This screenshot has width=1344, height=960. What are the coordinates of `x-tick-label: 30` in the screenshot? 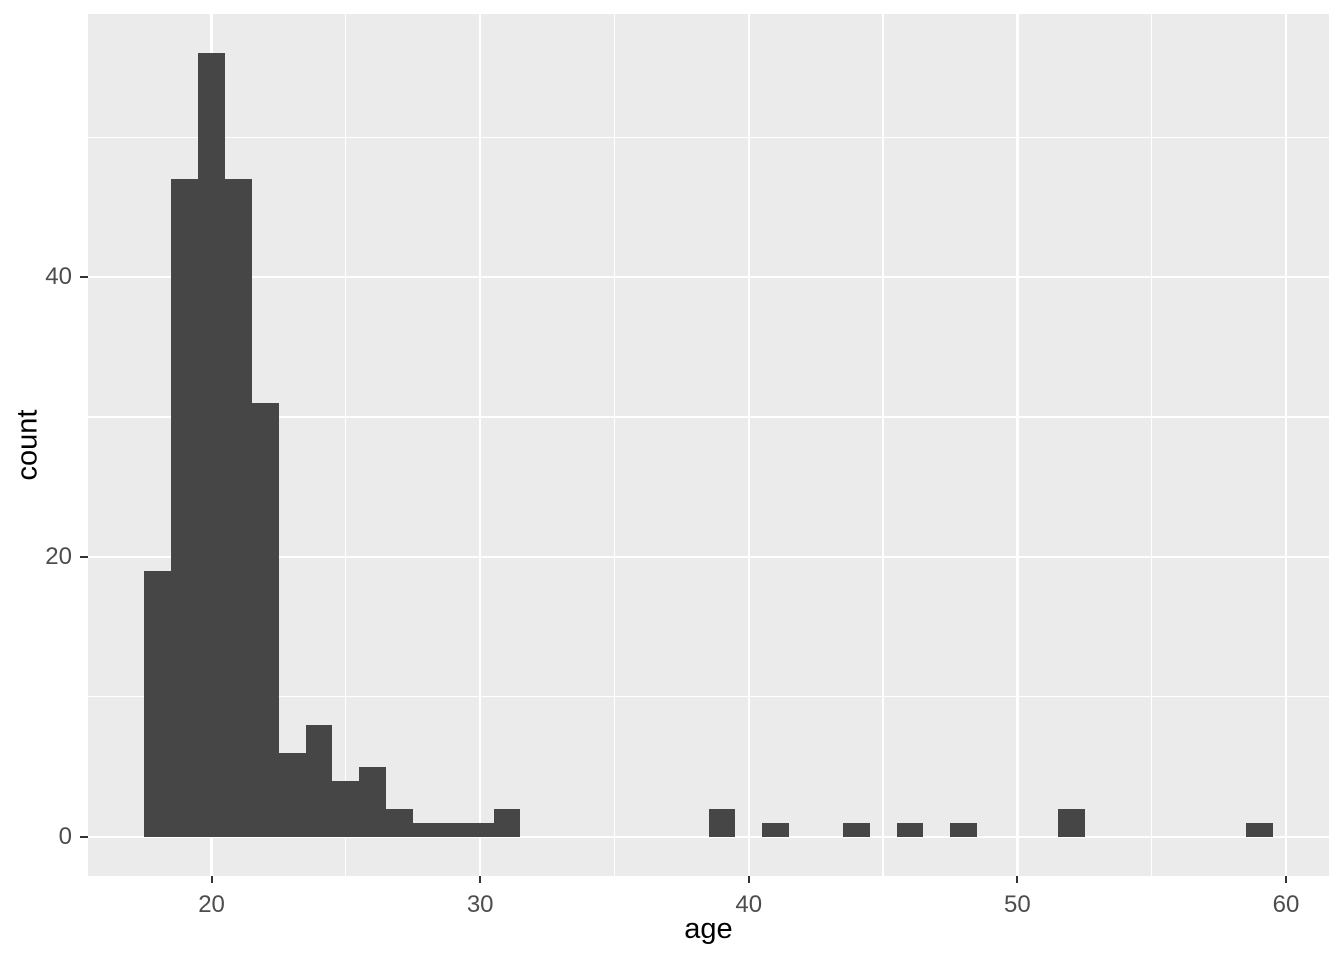 It's located at (480, 904).